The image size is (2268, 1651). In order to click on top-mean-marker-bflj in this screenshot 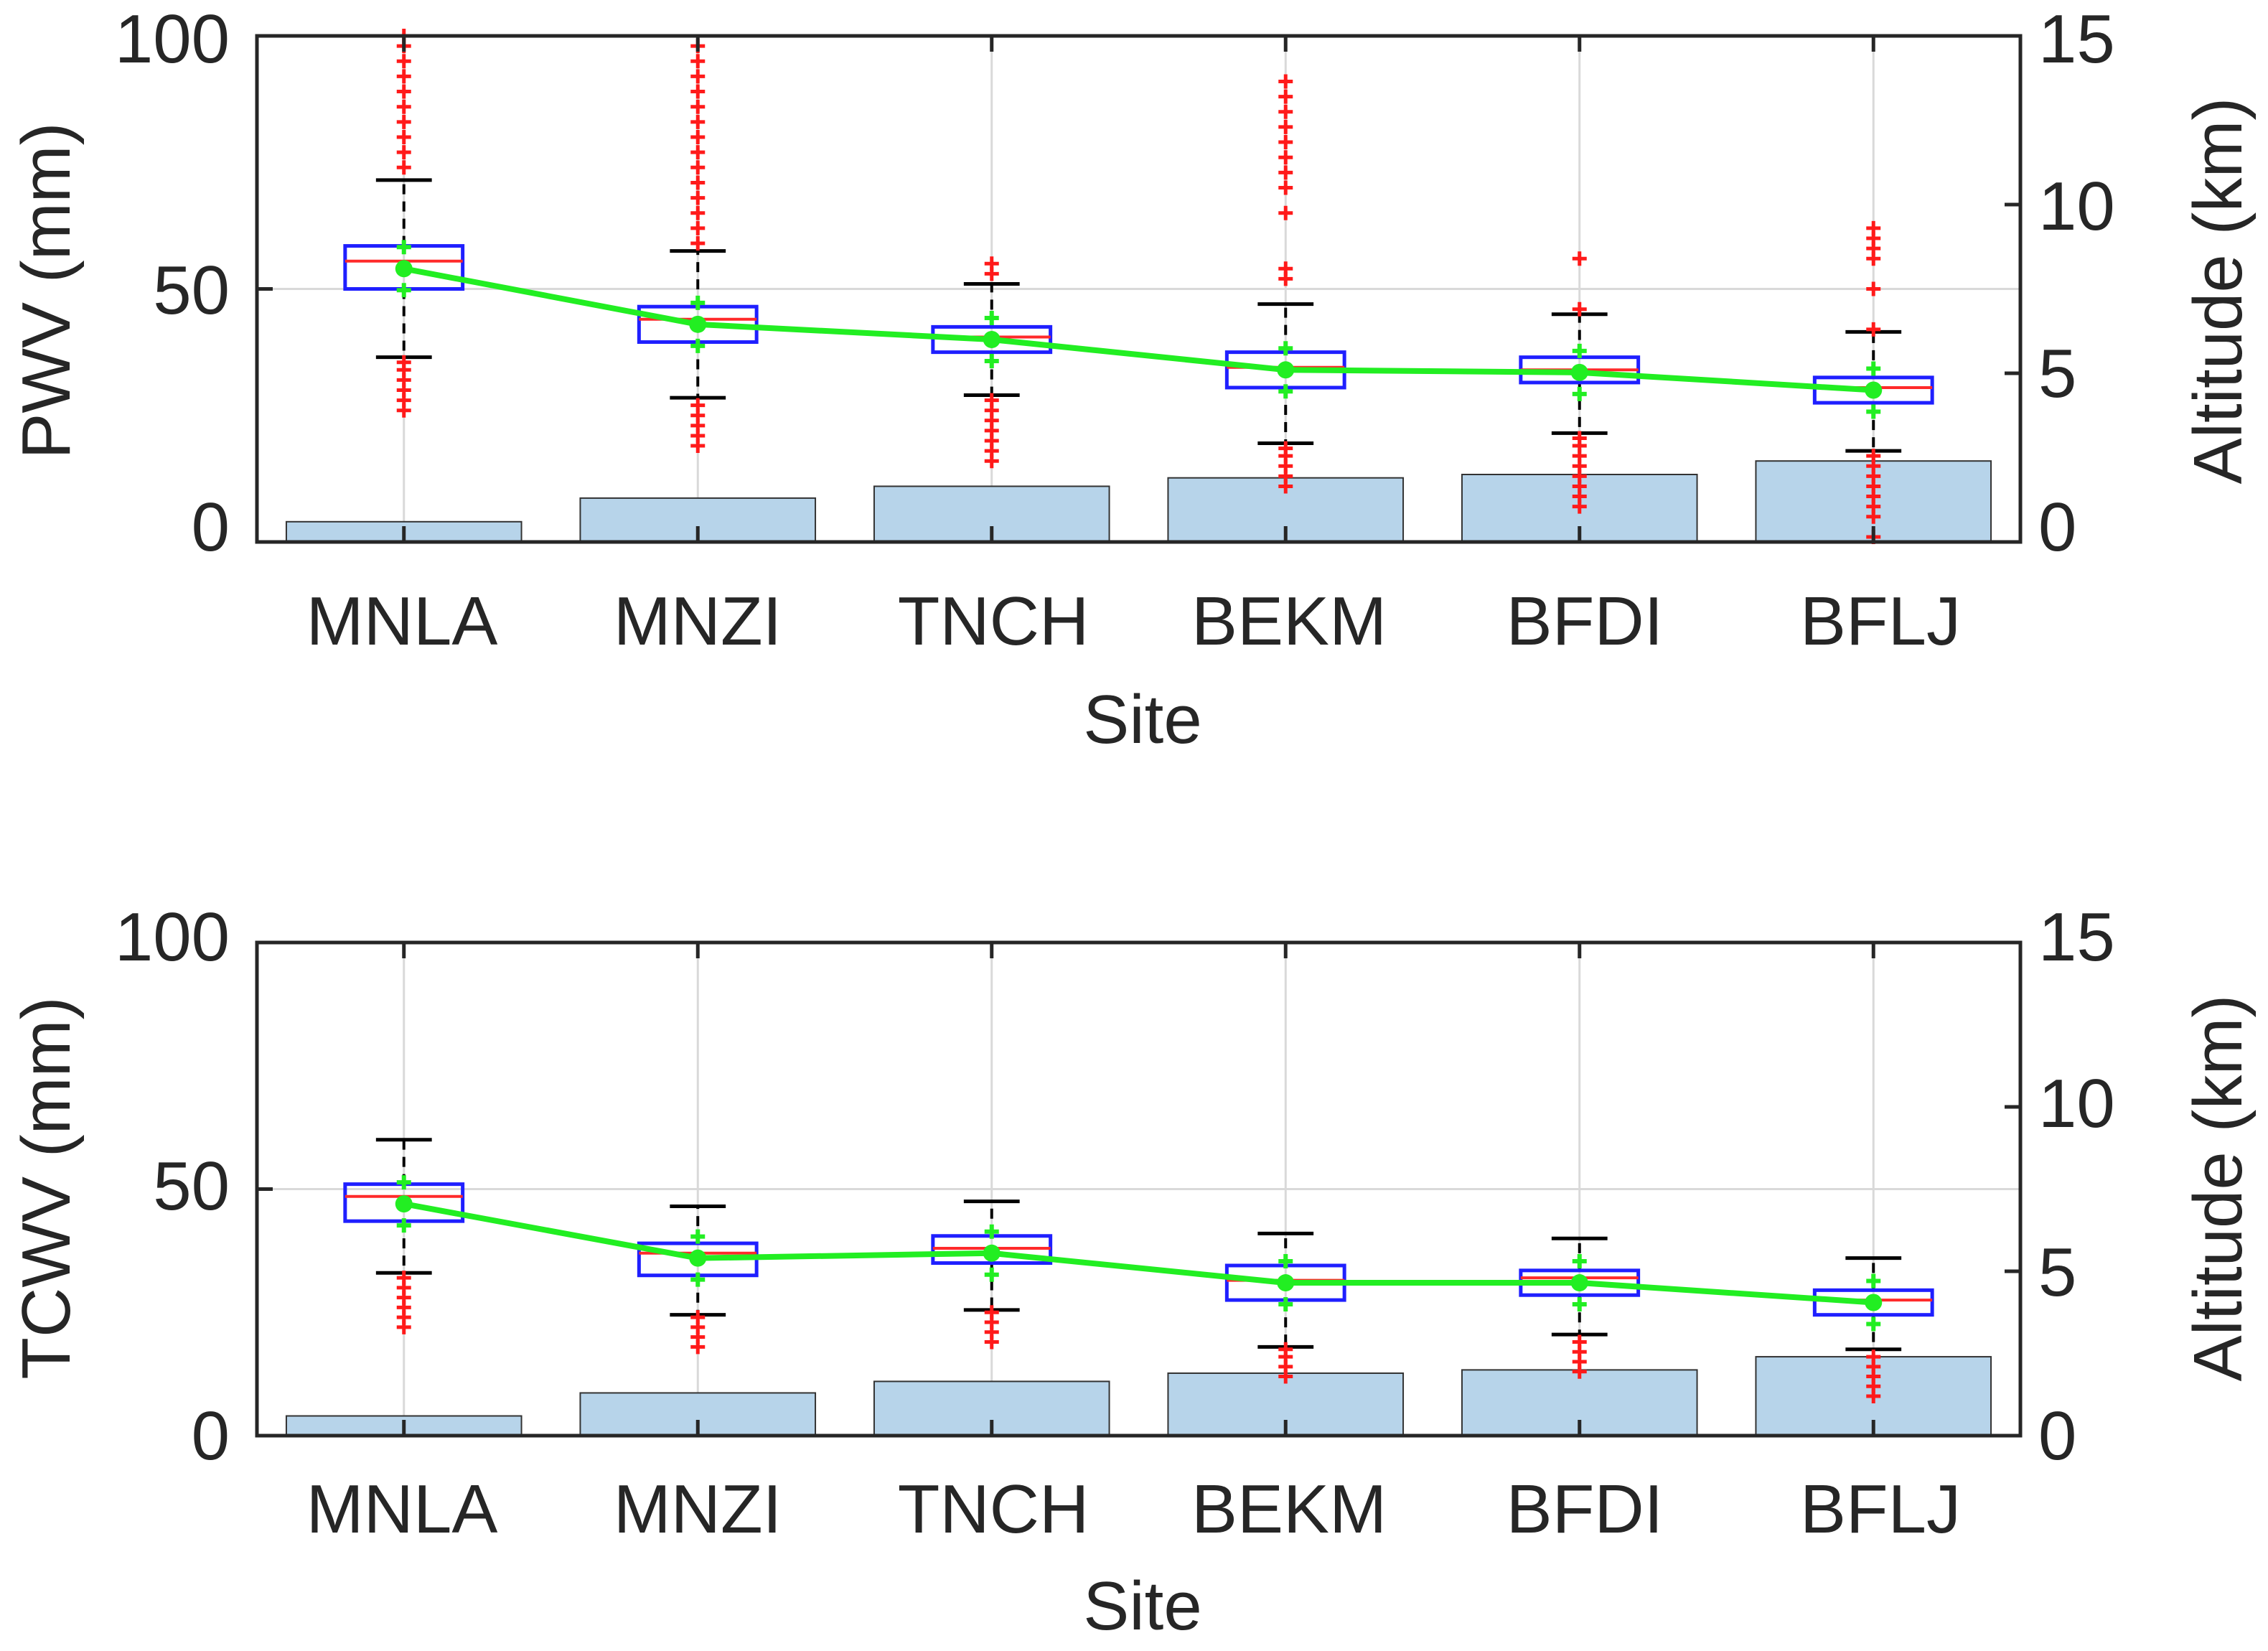, I will do `click(1874, 390)`.